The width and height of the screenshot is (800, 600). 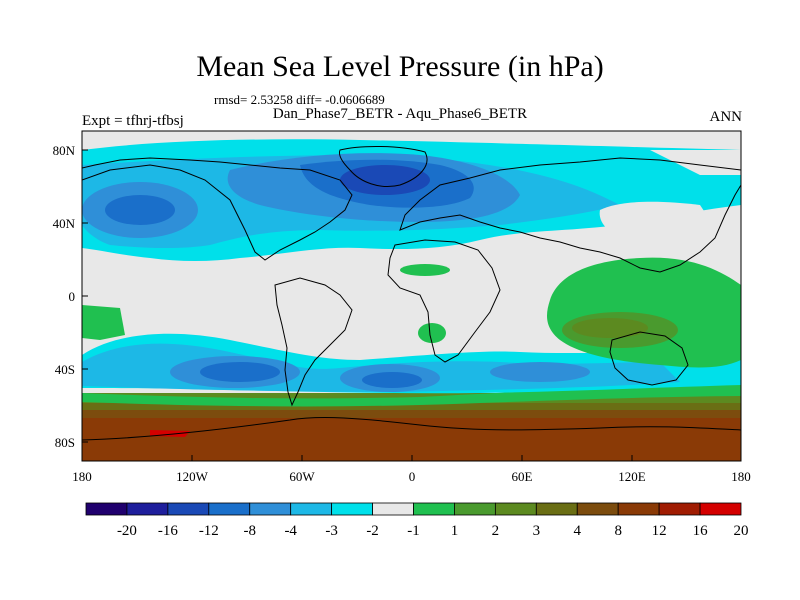 I want to click on colorbar-label: 1, so click(x=455, y=531).